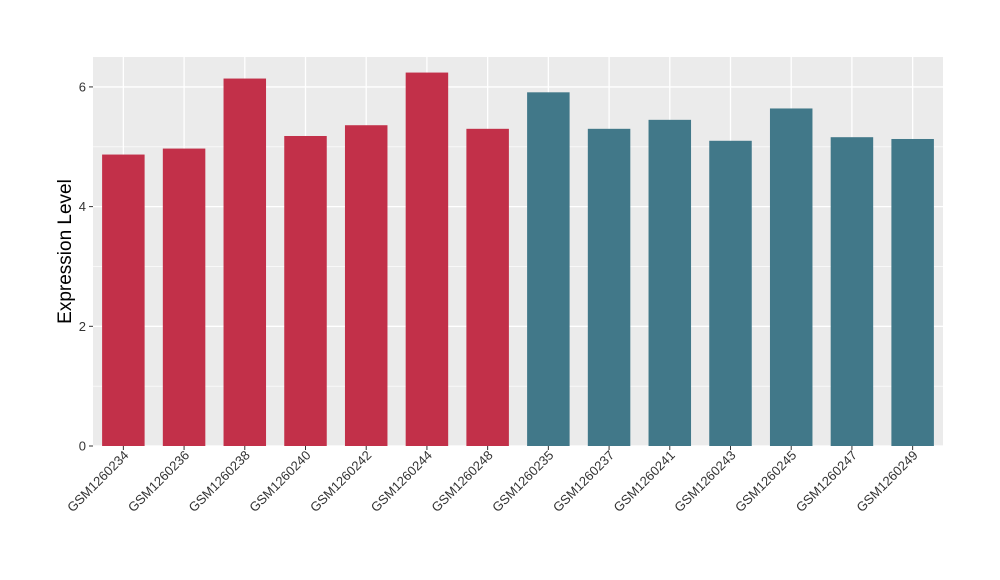 This screenshot has width=1000, height=580. Describe the element at coordinates (97, 481) in the screenshot. I see `x-tick-label: GSM1260234` at that location.